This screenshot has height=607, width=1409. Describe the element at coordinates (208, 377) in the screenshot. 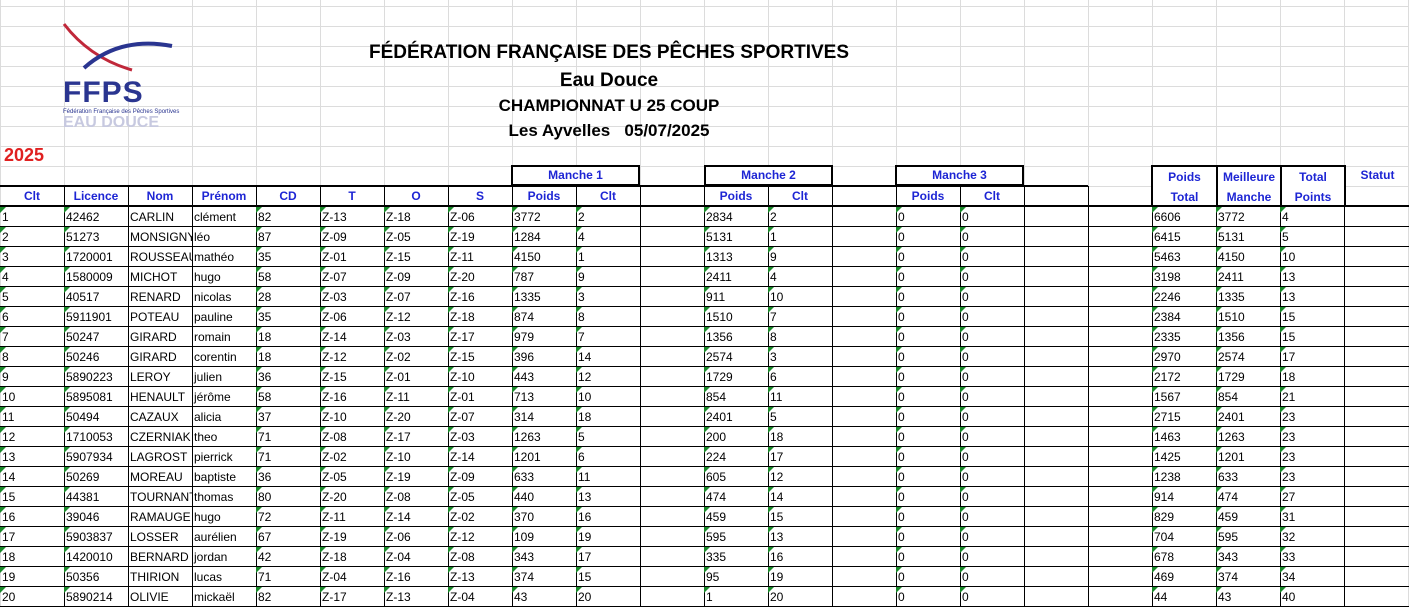

I see `cell-prenom: julien` at that location.